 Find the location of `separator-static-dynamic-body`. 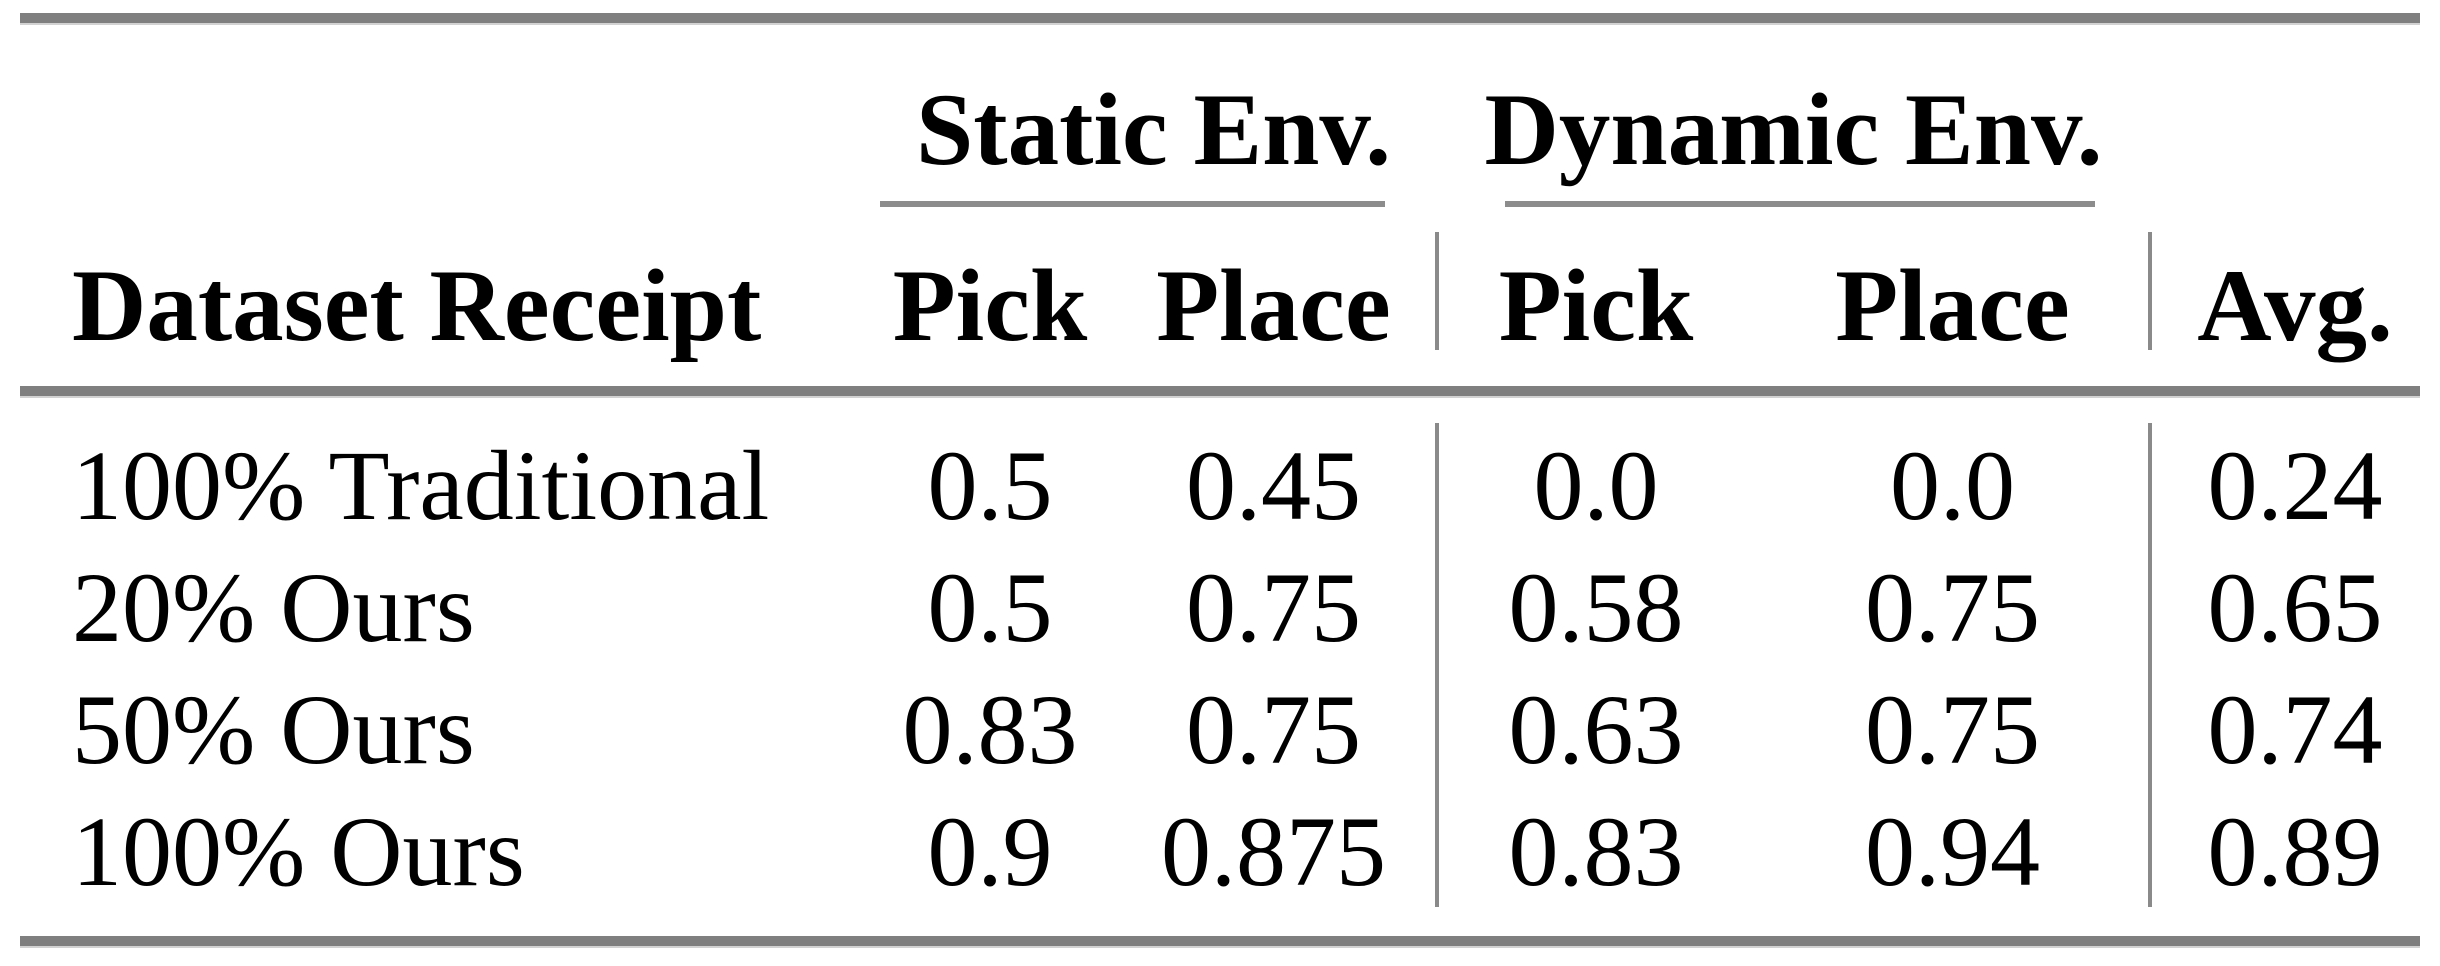

separator-static-dynamic-body is located at coordinates (1437, 665).